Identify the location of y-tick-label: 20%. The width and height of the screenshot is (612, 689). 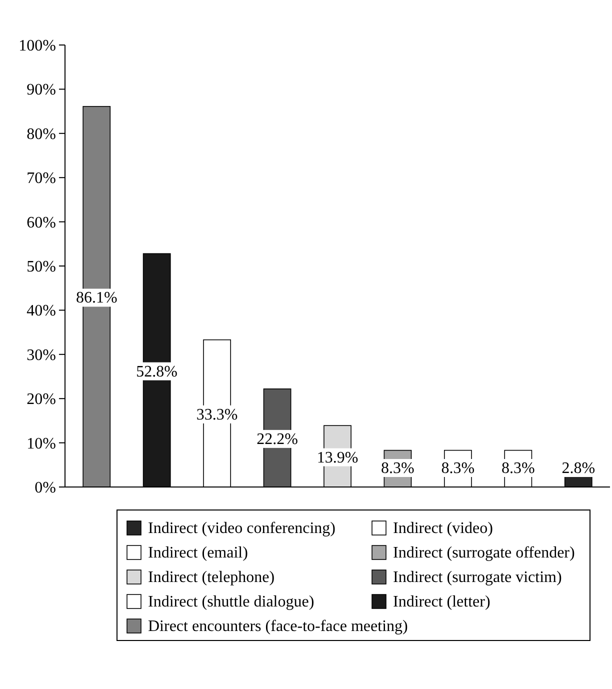
(41, 399).